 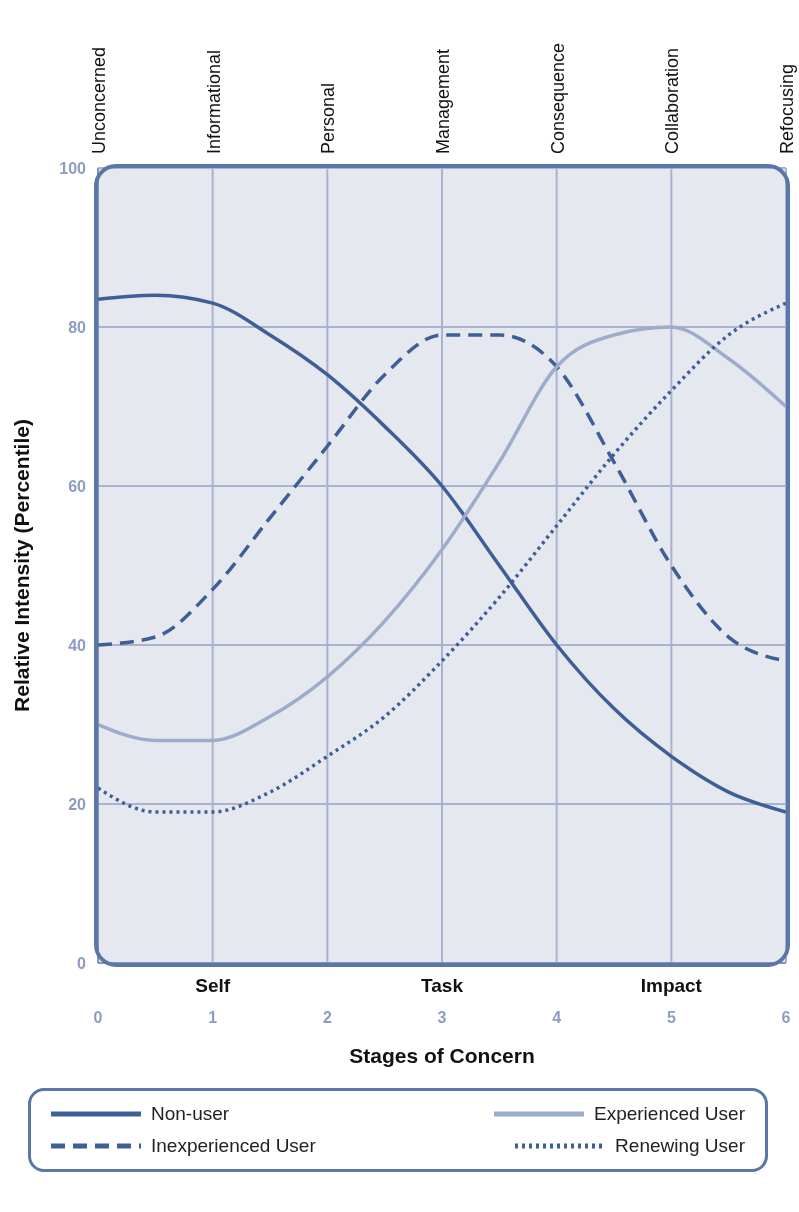 I want to click on legend-label: Inexperienced User, so click(x=233, y=1146).